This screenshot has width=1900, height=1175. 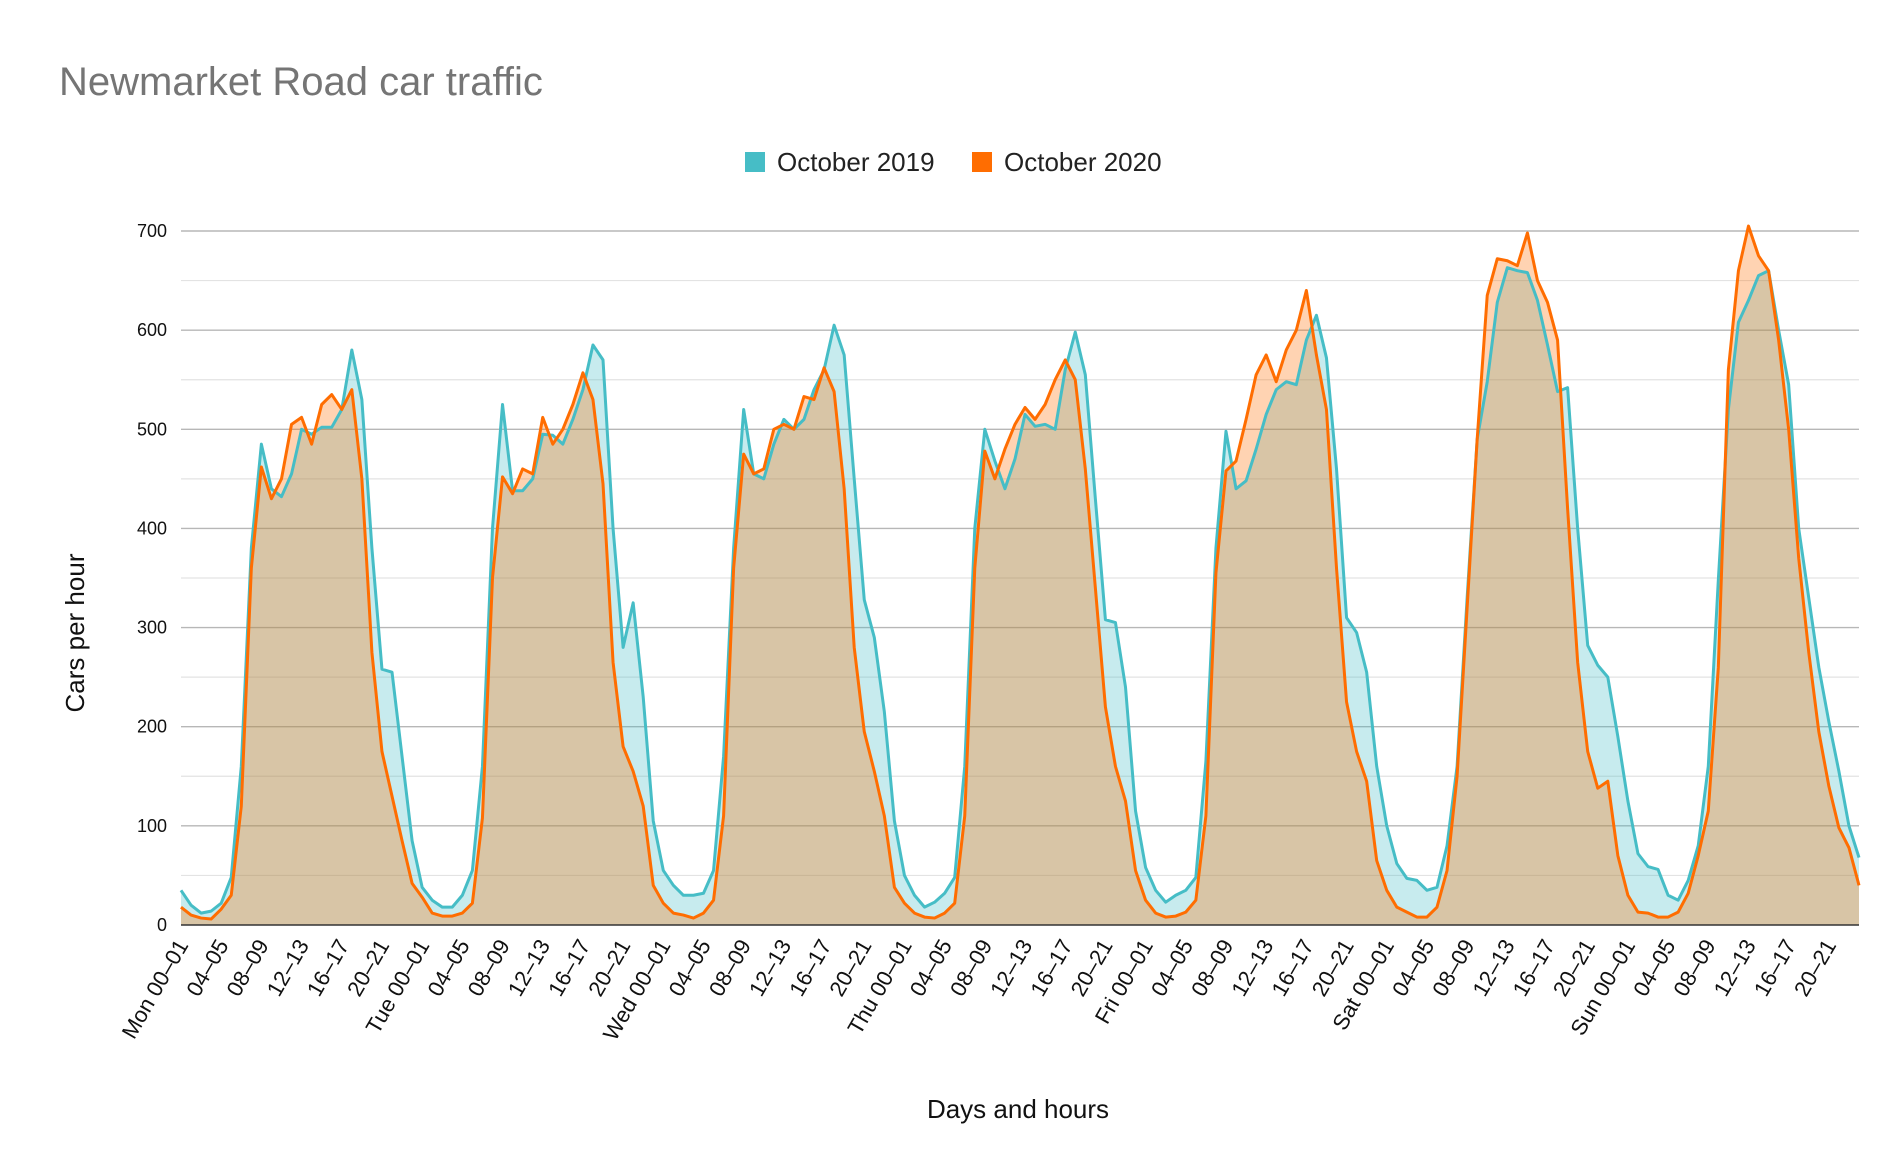 What do you see at coordinates (152, 727) in the screenshot?
I see `y-tick-label: 200` at bounding box center [152, 727].